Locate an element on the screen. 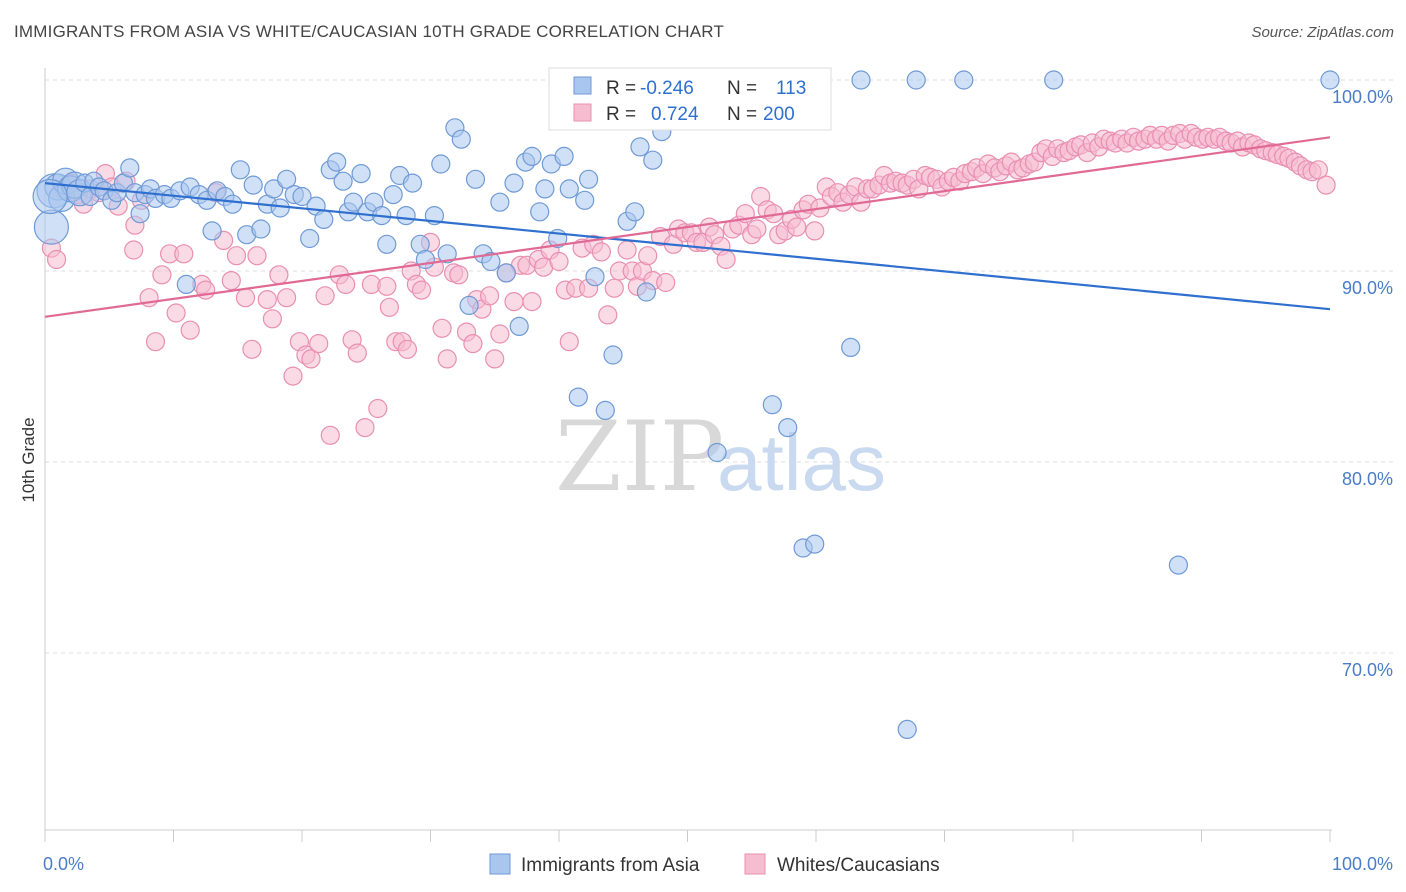  watermark-atlas: atlas is located at coordinates (801, 462).